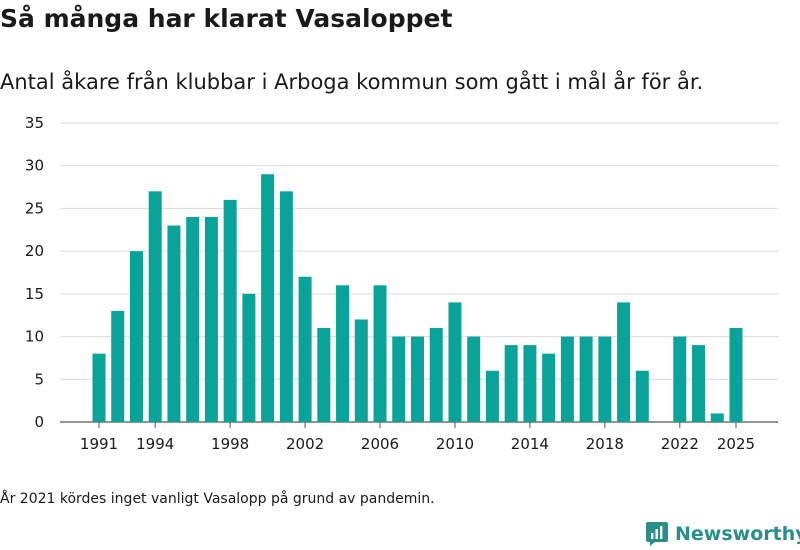  I want to click on y-axis-ticks: 0 5 10 15 20 25 30 35, so click(34, 272).